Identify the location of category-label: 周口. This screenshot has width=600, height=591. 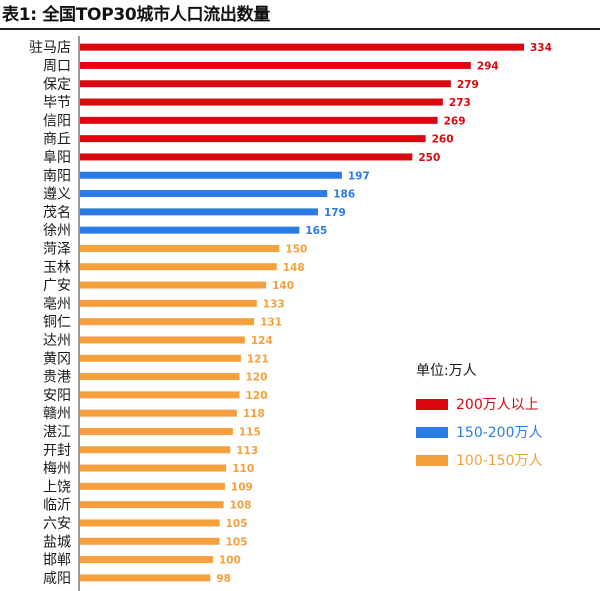
(57, 66).